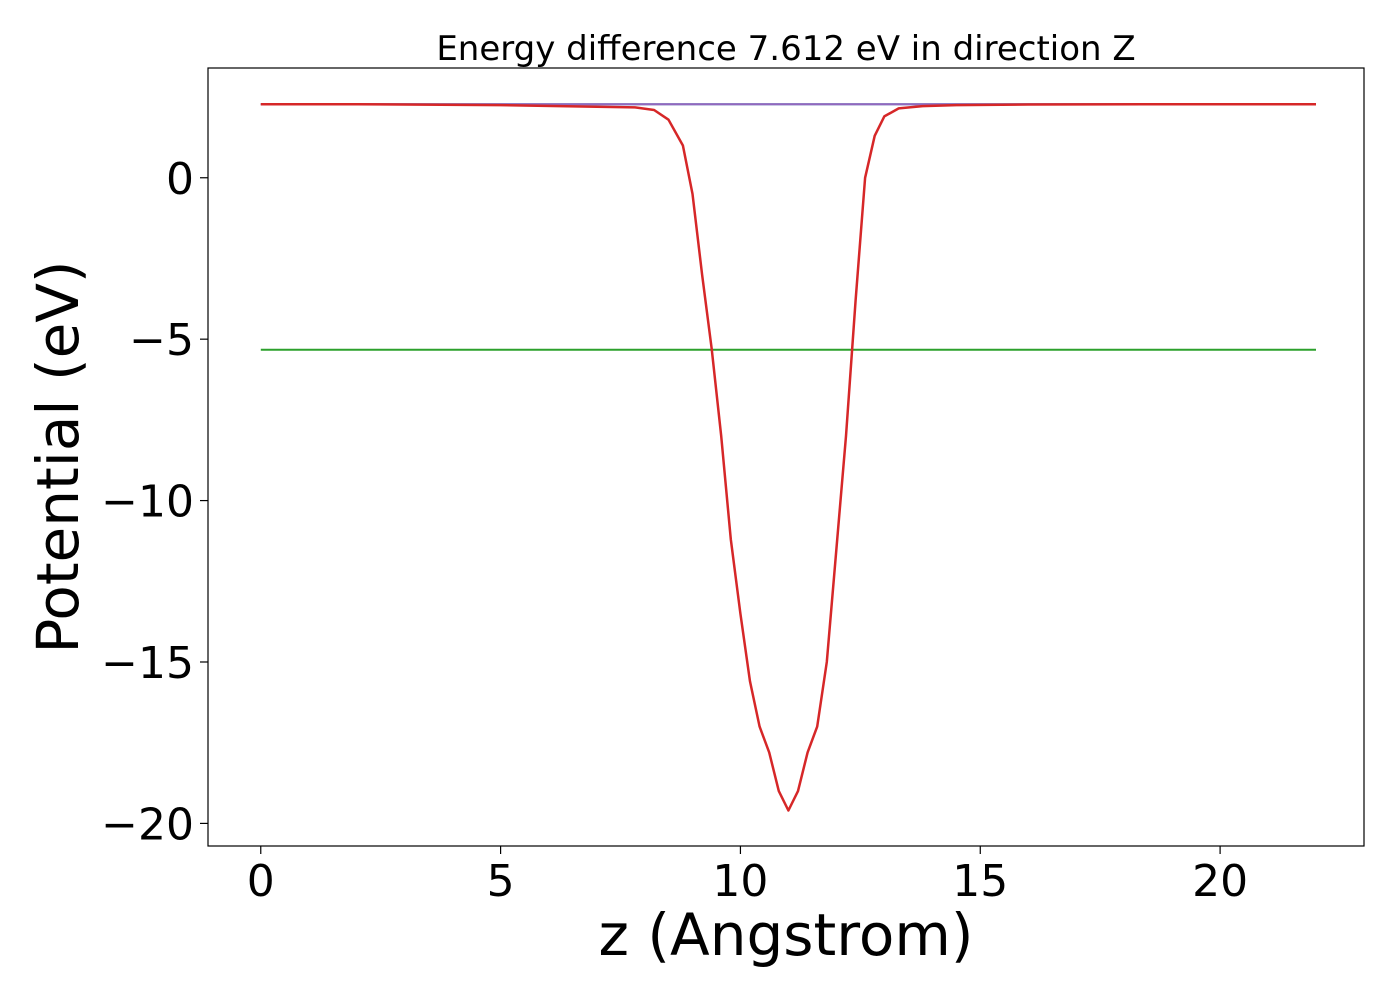  I want to click on x-tick-label: 5, so click(501, 881).